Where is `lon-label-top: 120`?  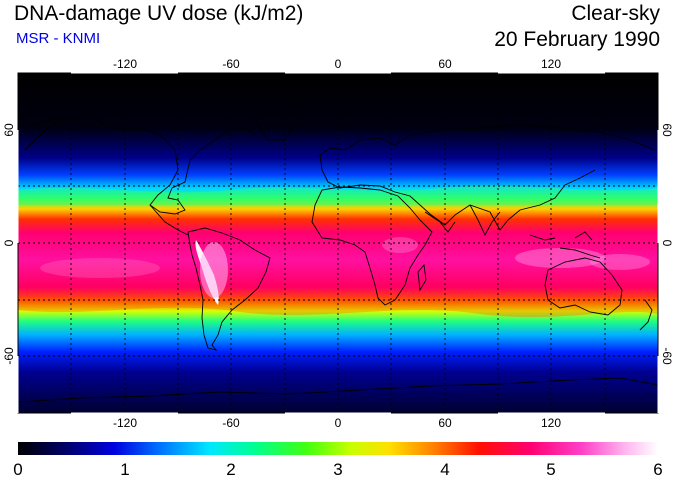 lon-label-top: 120 is located at coordinates (551, 64).